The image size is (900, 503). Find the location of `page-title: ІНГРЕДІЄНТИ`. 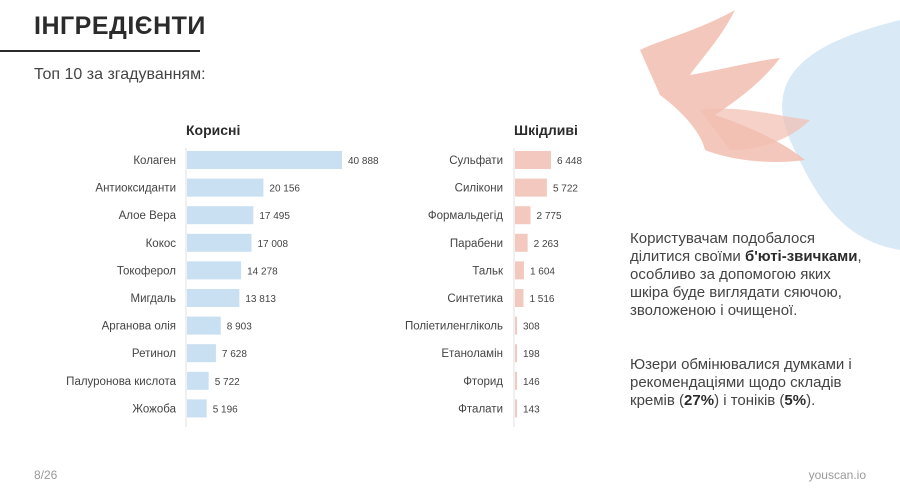

page-title: ІНГРЕДІЄНТИ is located at coordinates (120, 26).